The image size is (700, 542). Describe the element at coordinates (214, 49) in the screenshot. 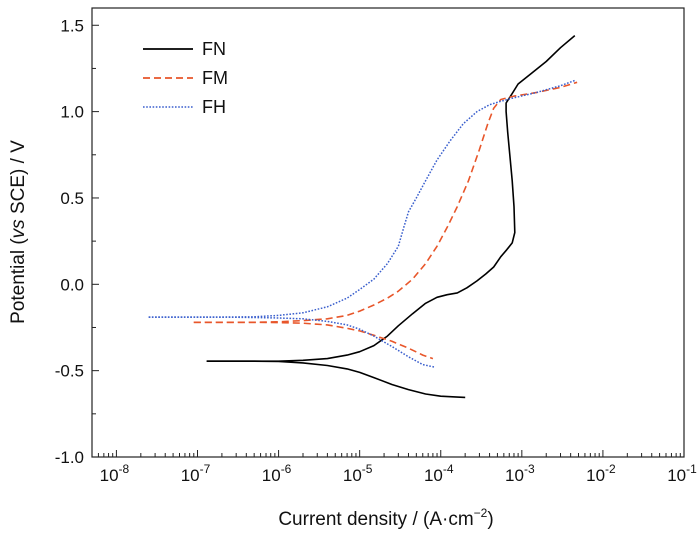

I see `legend-label-fn: FN` at that location.